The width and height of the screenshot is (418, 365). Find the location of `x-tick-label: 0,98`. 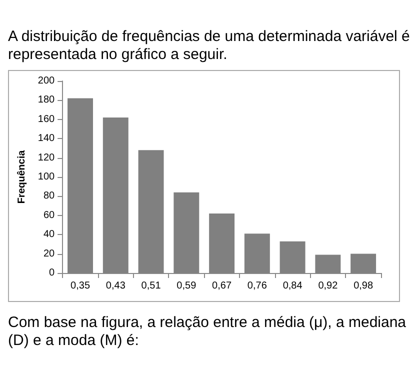

x-tick-label: 0,98 is located at coordinates (364, 286).